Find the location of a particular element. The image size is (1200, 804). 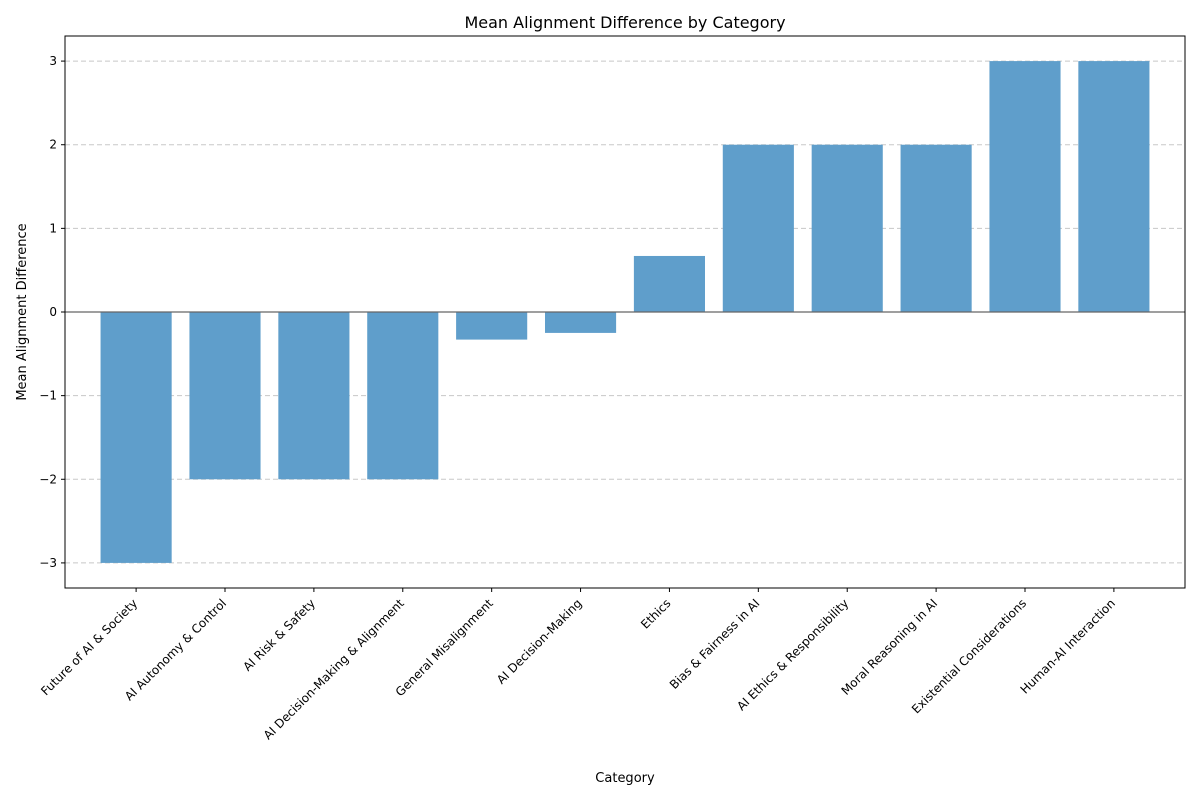

x-tick-label: Human-AI Interaction is located at coordinates (1068, 646).